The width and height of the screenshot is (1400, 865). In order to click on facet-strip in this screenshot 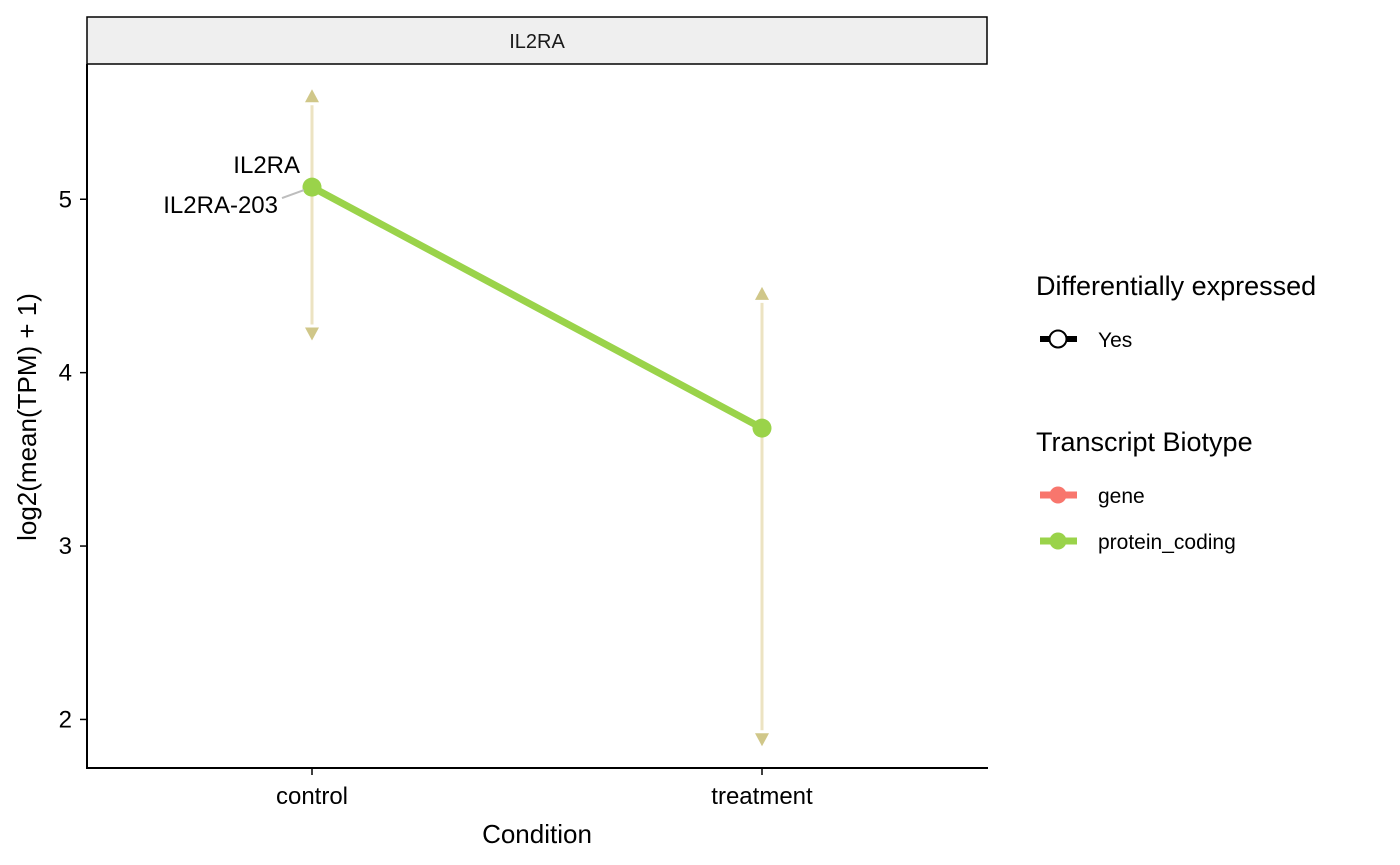, I will do `click(537, 40)`.